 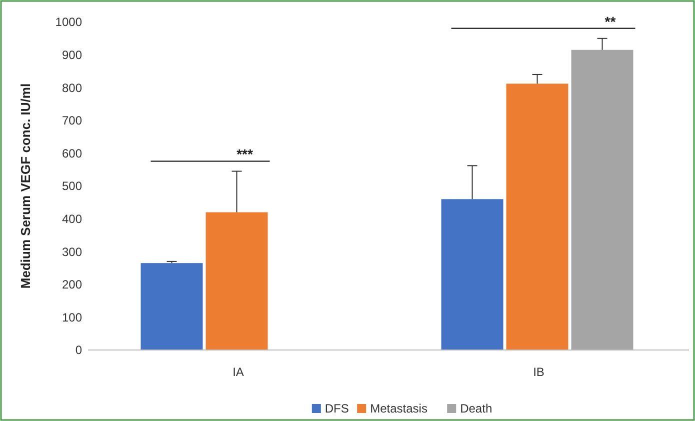 I want to click on x-tick-label: IB, so click(x=538, y=372).